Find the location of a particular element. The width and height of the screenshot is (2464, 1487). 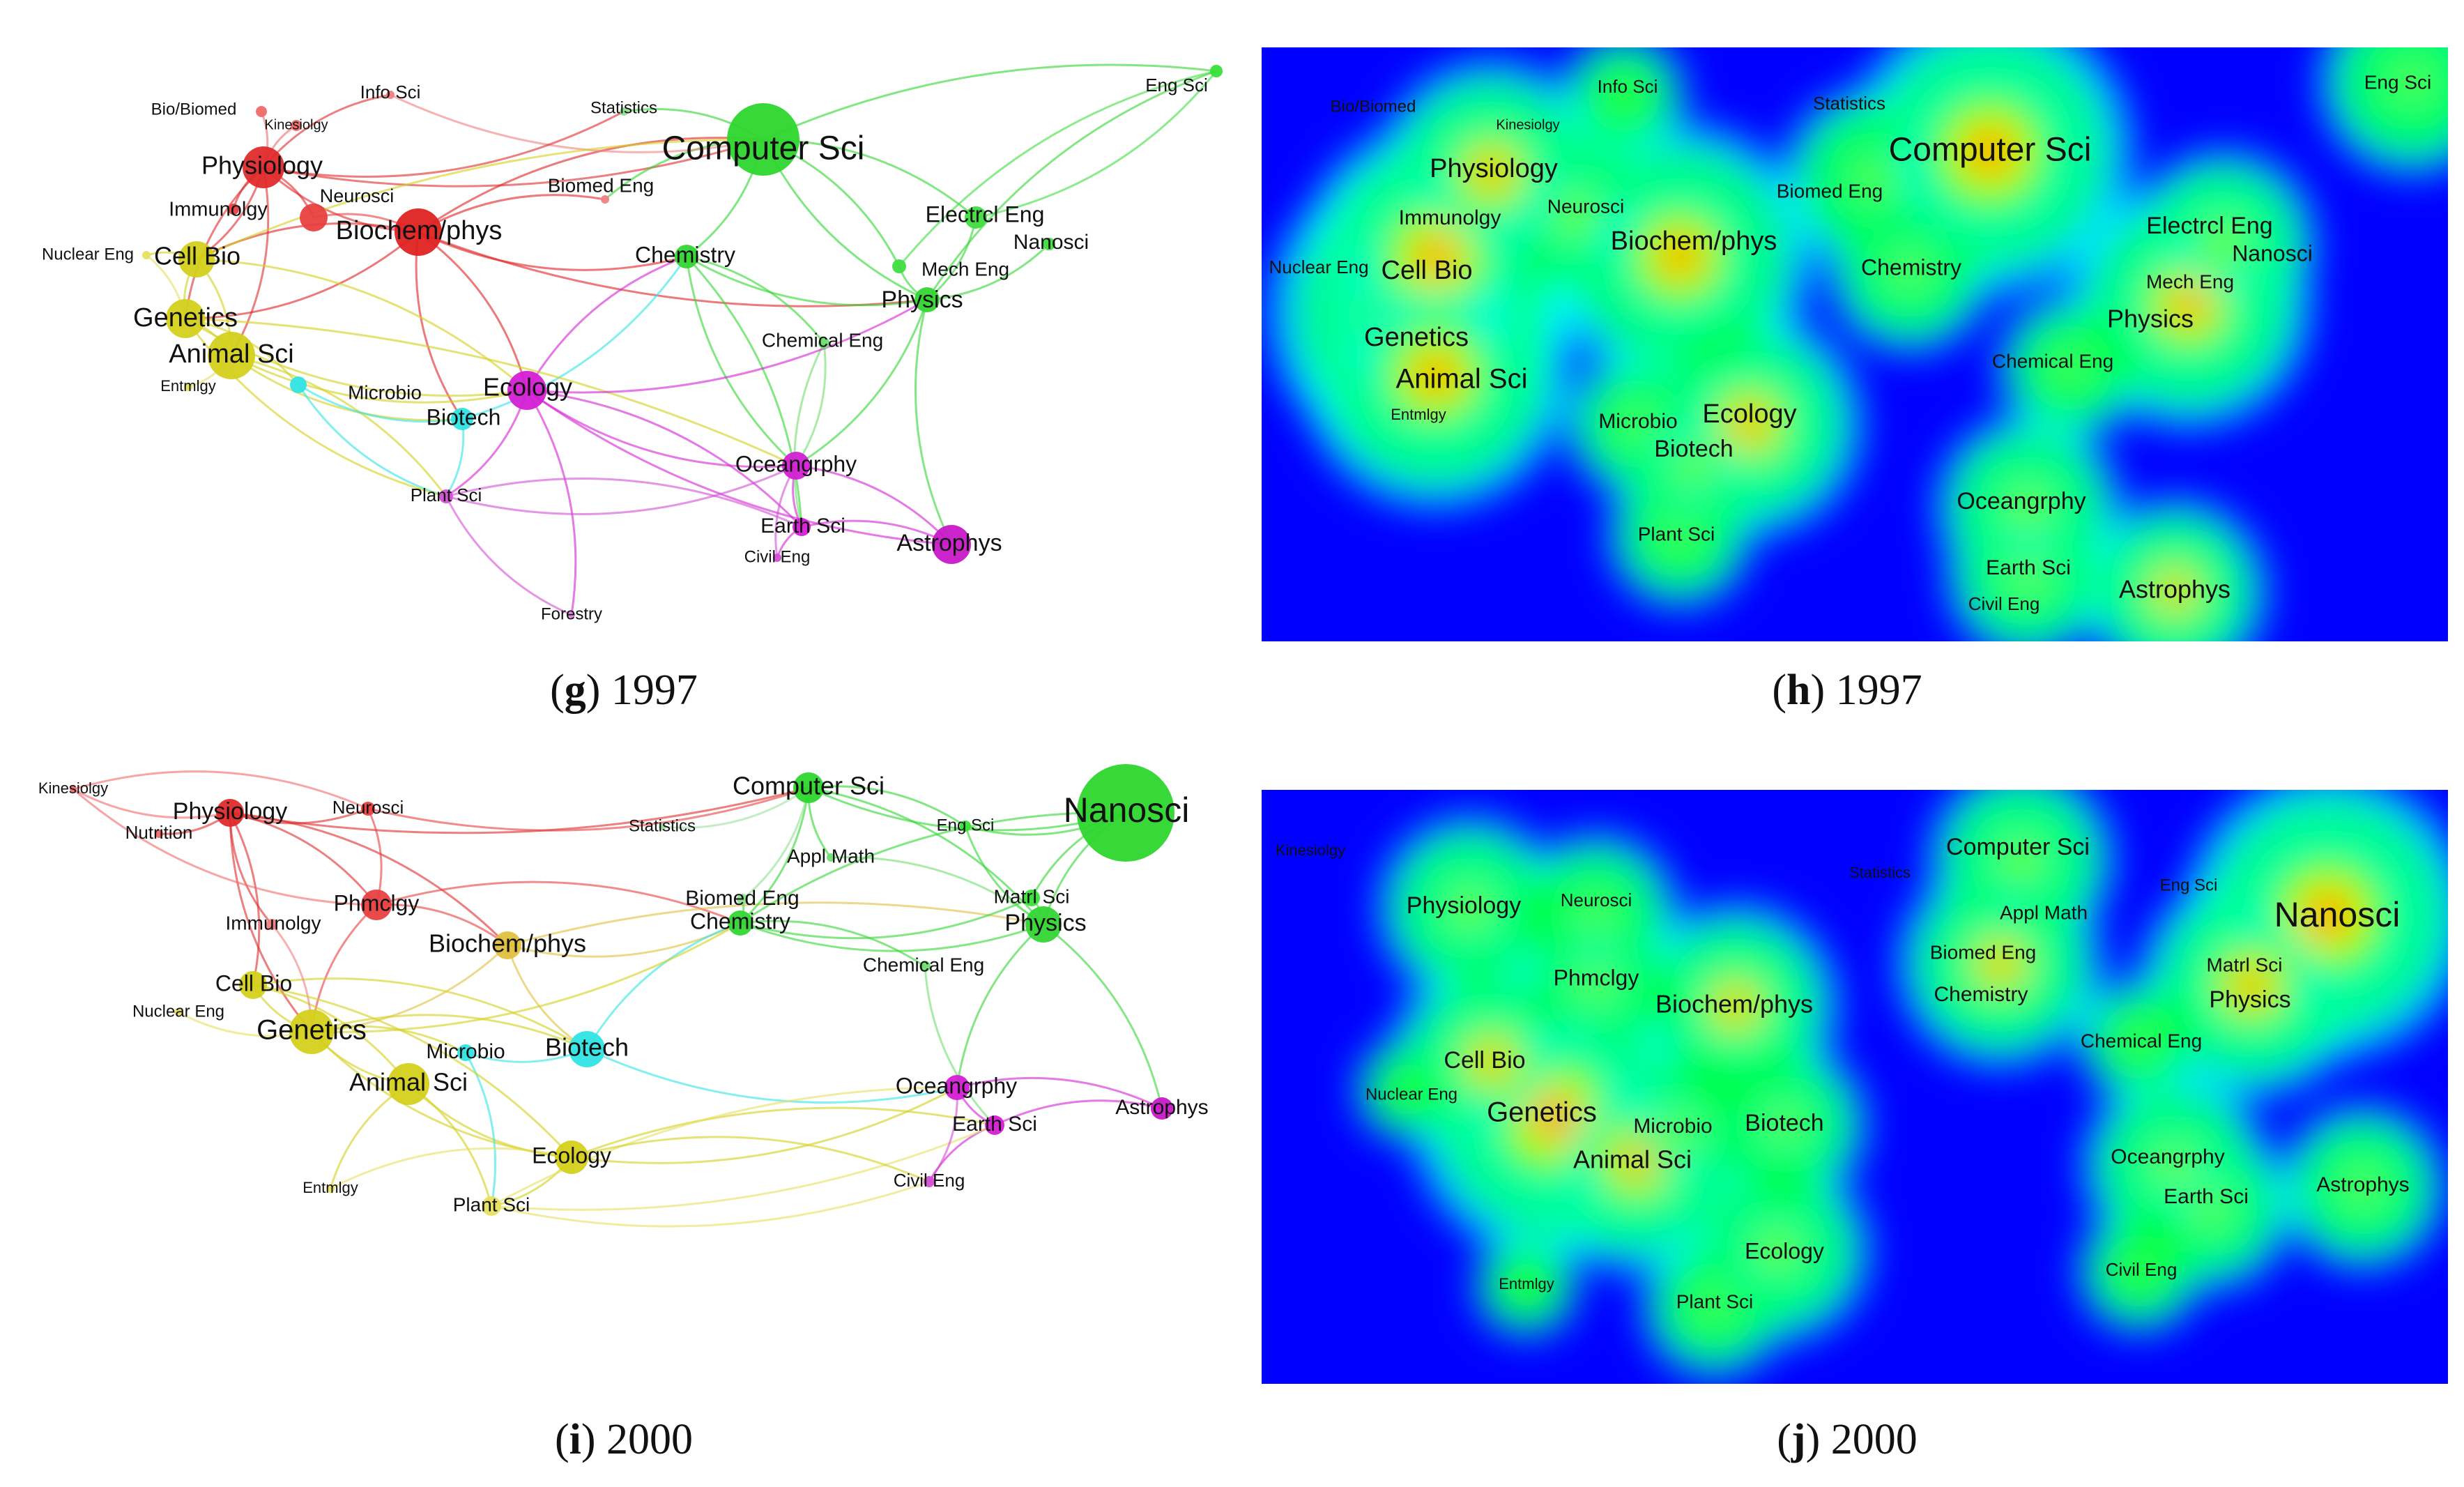

node-chemical-eng is located at coordinates (823, 343).